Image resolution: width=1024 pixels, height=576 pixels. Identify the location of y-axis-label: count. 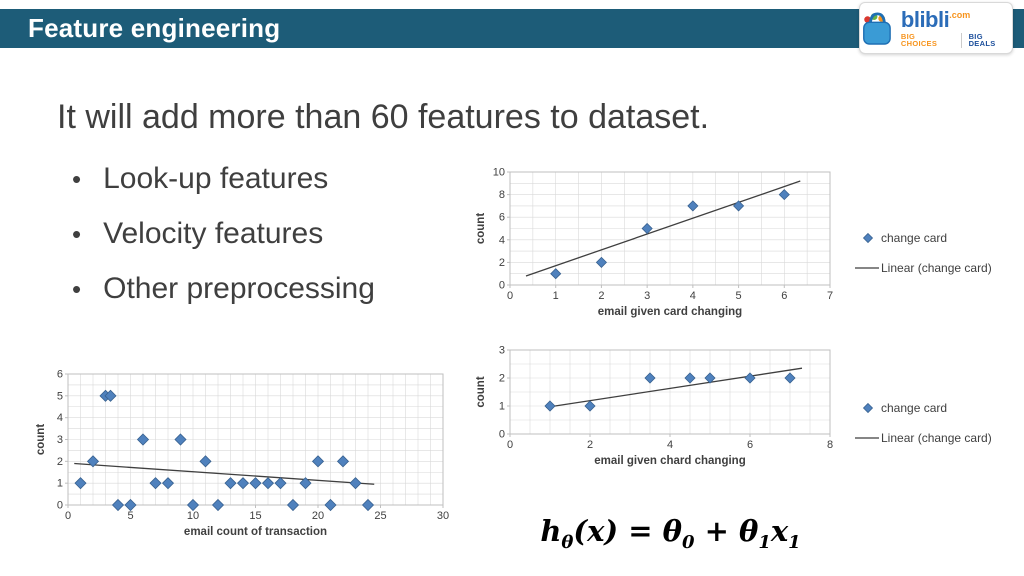
(481, 228).